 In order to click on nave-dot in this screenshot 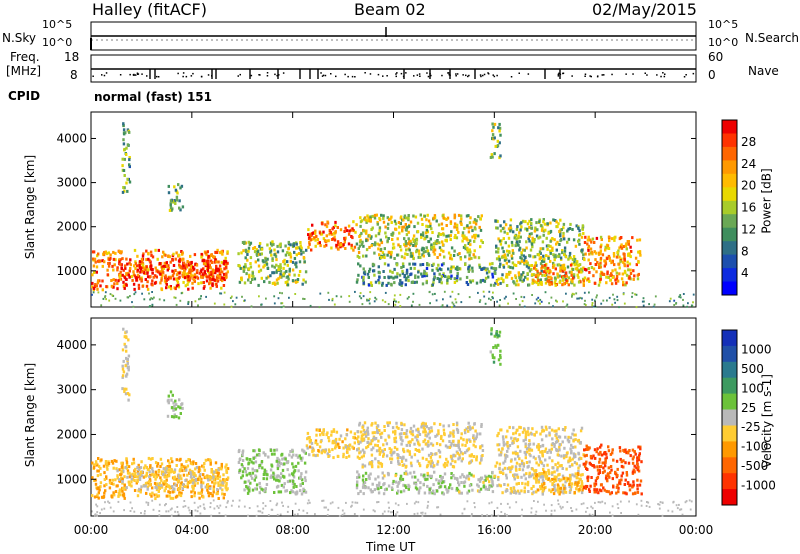, I will do `click(130, 74)`.